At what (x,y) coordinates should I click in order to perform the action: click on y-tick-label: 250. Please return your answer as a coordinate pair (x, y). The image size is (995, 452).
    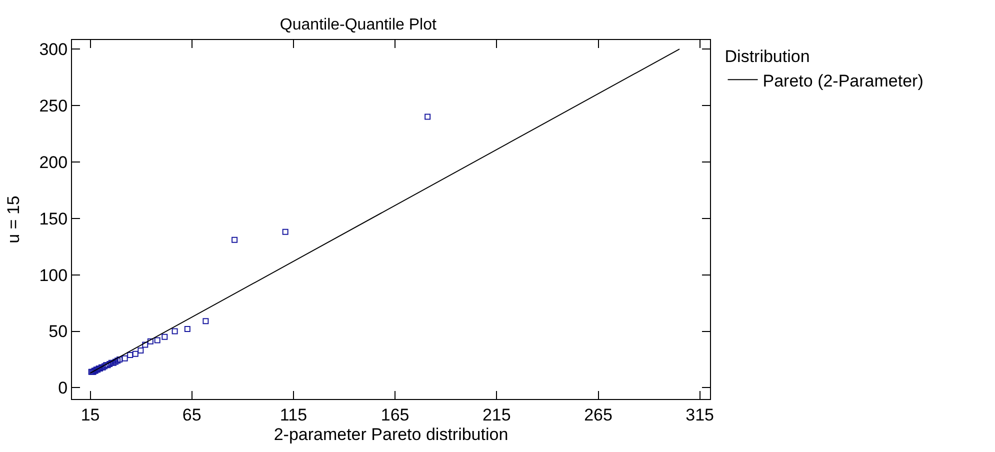
    Looking at the image, I should click on (53, 106).